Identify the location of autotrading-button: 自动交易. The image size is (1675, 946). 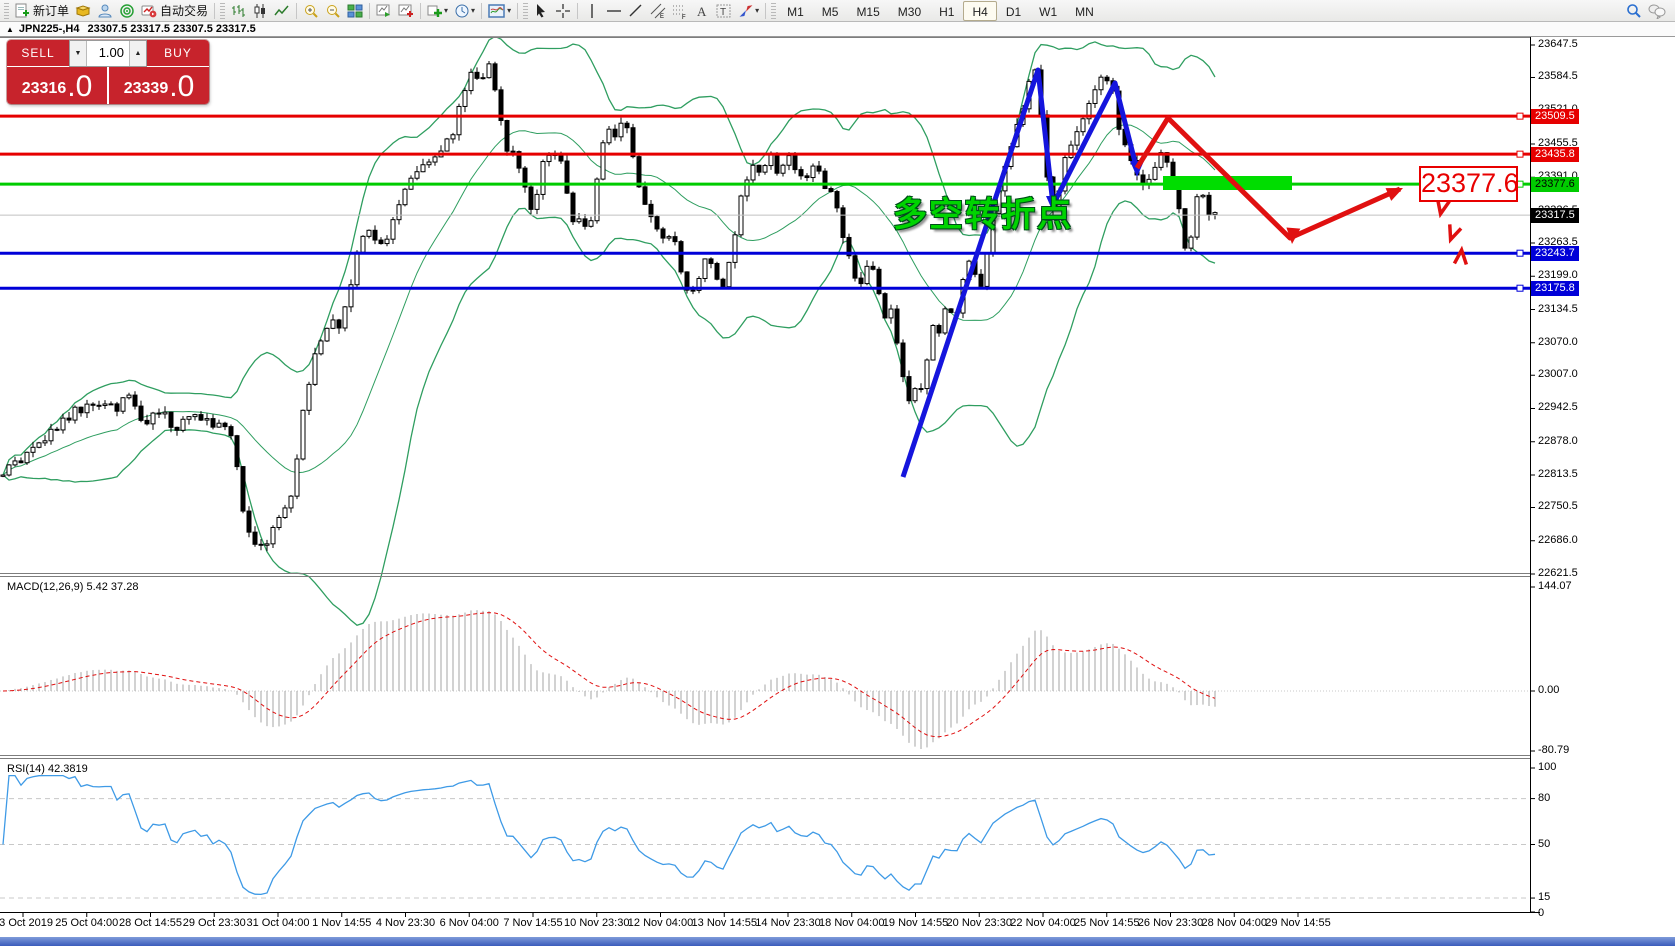
(174, 11).